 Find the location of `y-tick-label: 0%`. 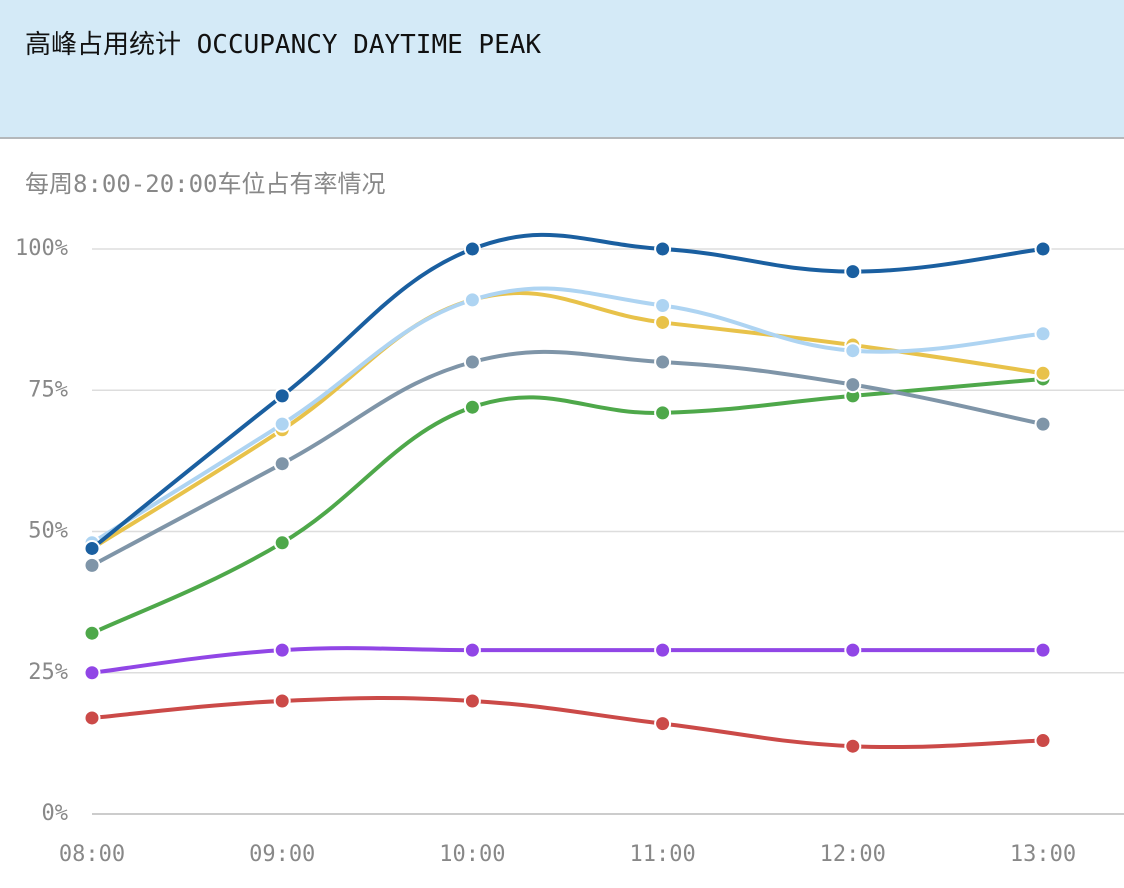

y-tick-label: 0% is located at coordinates (55, 813).